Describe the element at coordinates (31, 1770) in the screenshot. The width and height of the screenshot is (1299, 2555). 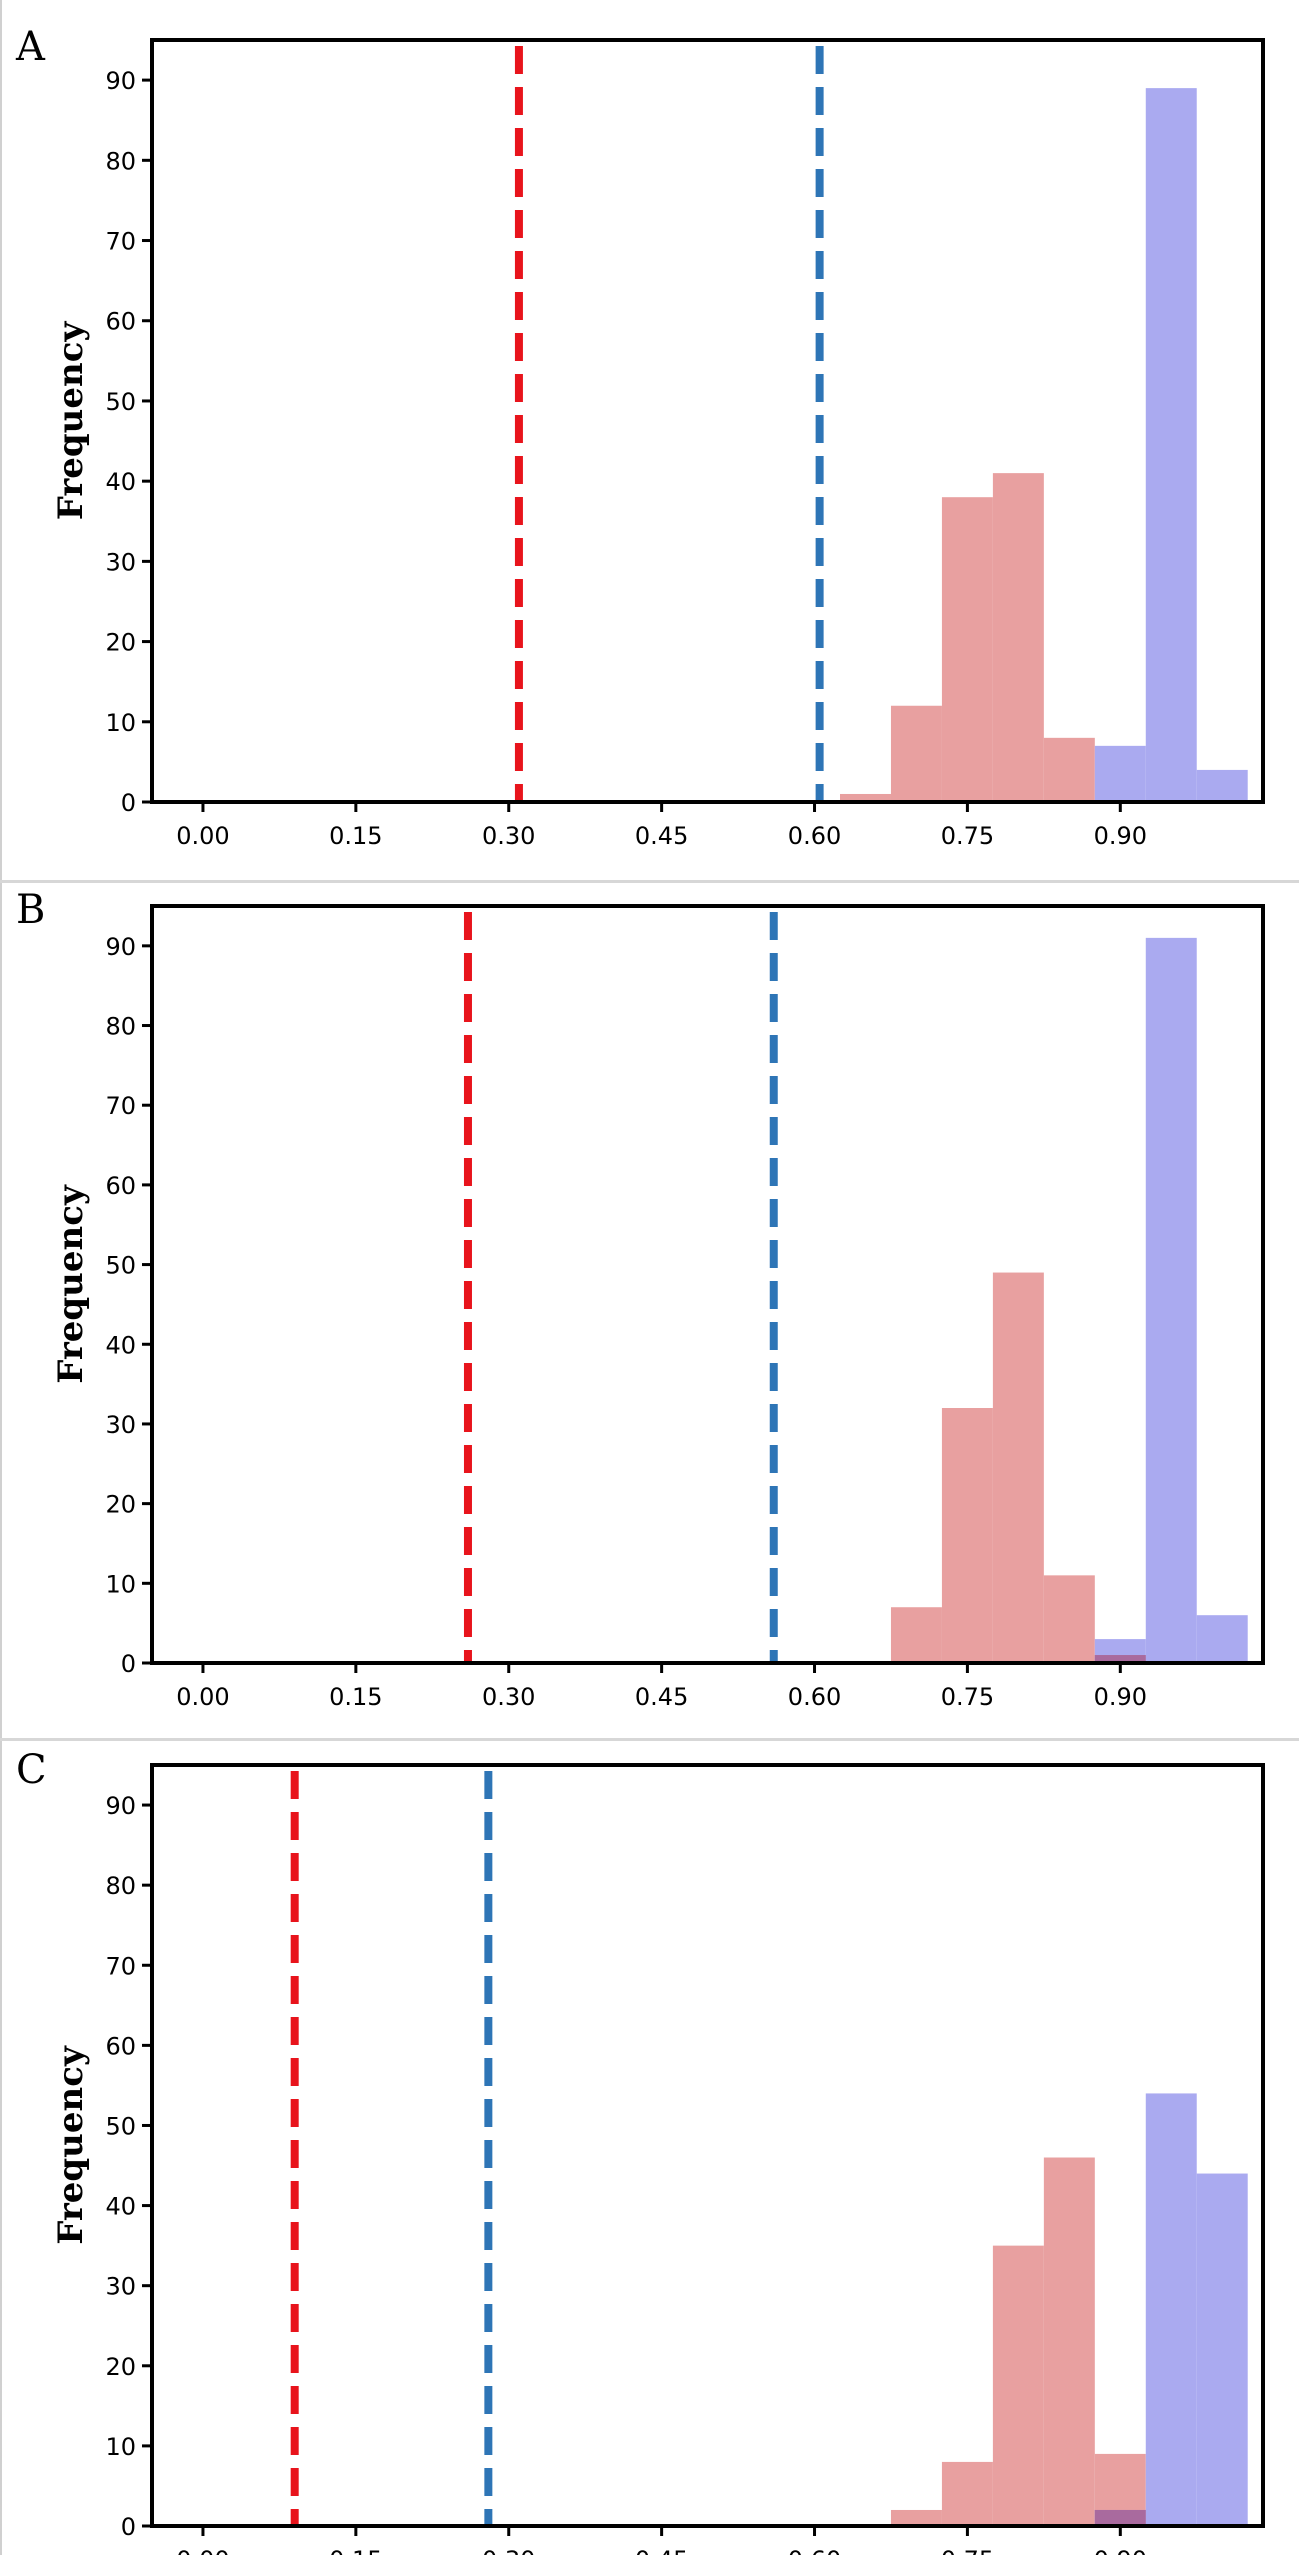
I see `panel-label: C` at that location.